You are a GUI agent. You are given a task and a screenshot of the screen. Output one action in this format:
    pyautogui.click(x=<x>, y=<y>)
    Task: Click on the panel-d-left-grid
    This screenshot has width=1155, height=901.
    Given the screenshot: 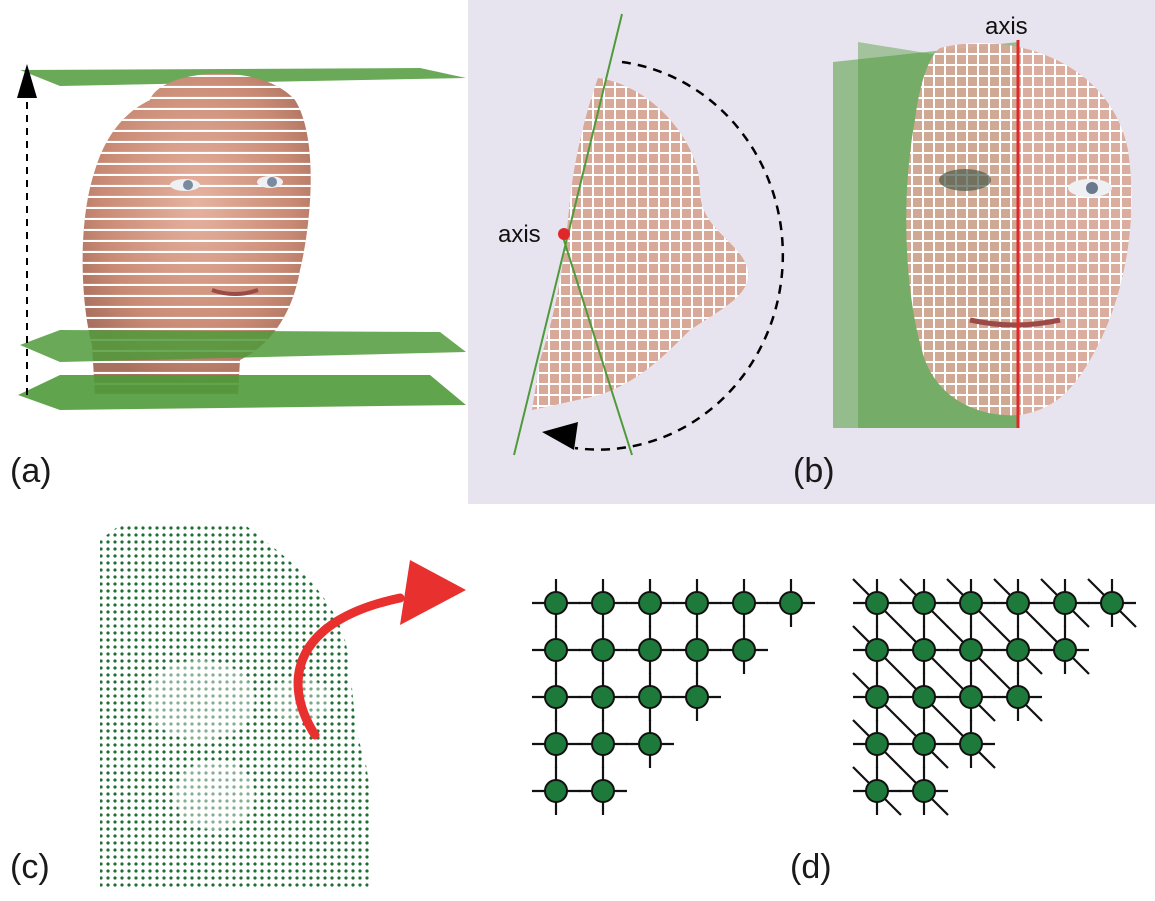 What is the action you would take?
    pyautogui.click(x=673, y=697)
    